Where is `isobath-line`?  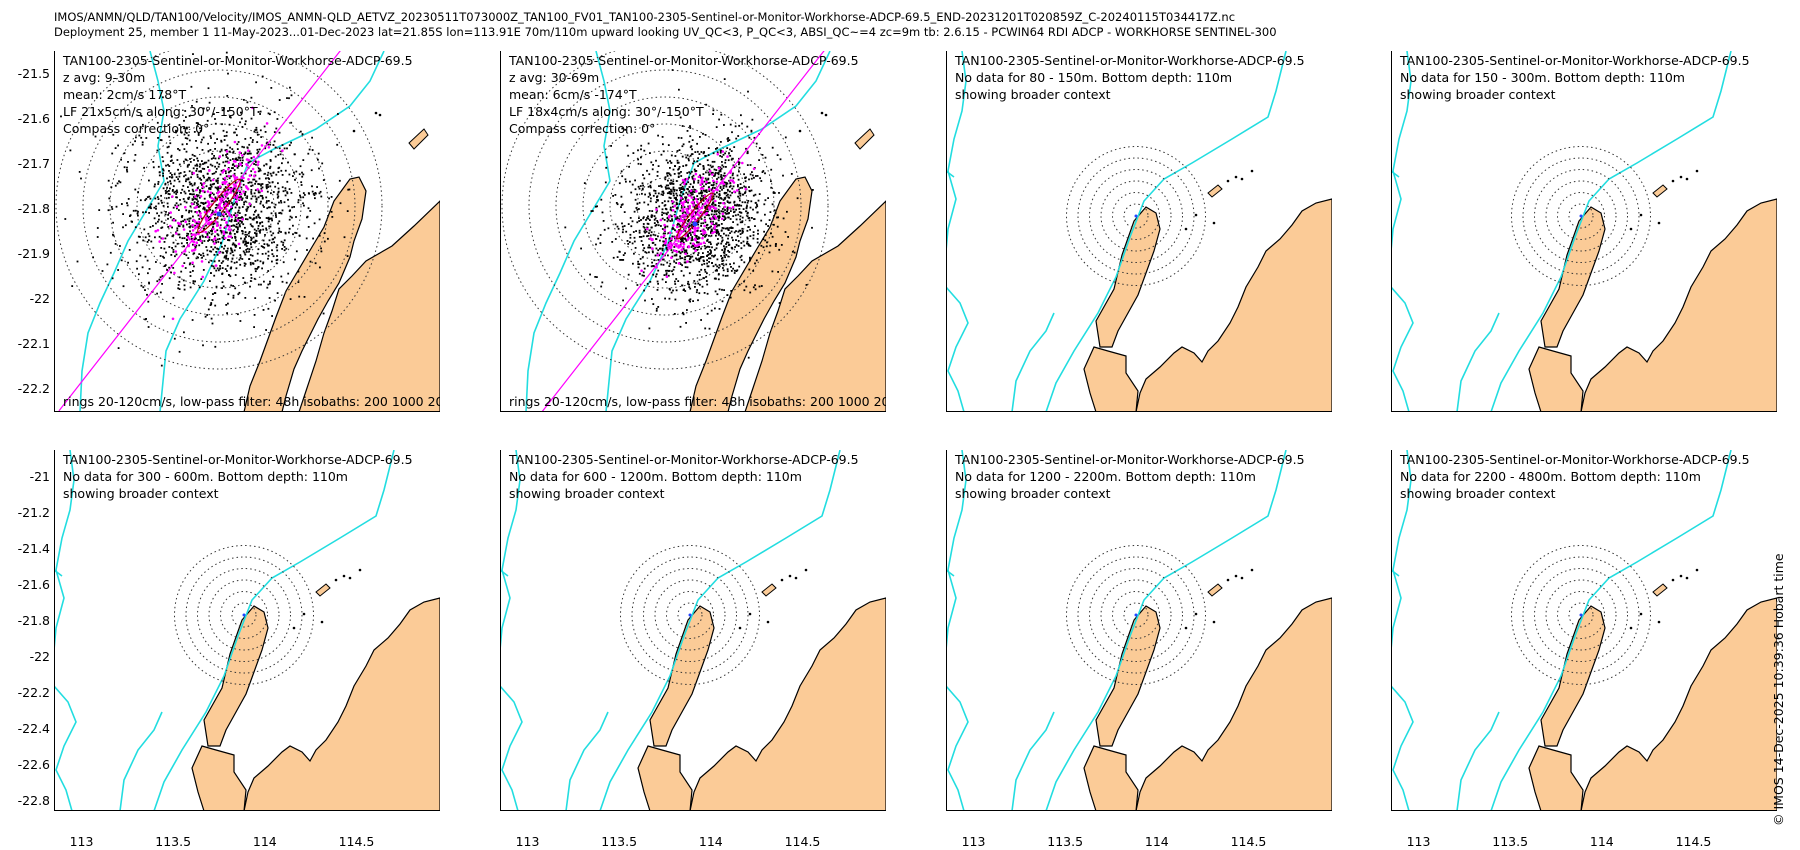
isobath-line is located at coordinates (587, 761).